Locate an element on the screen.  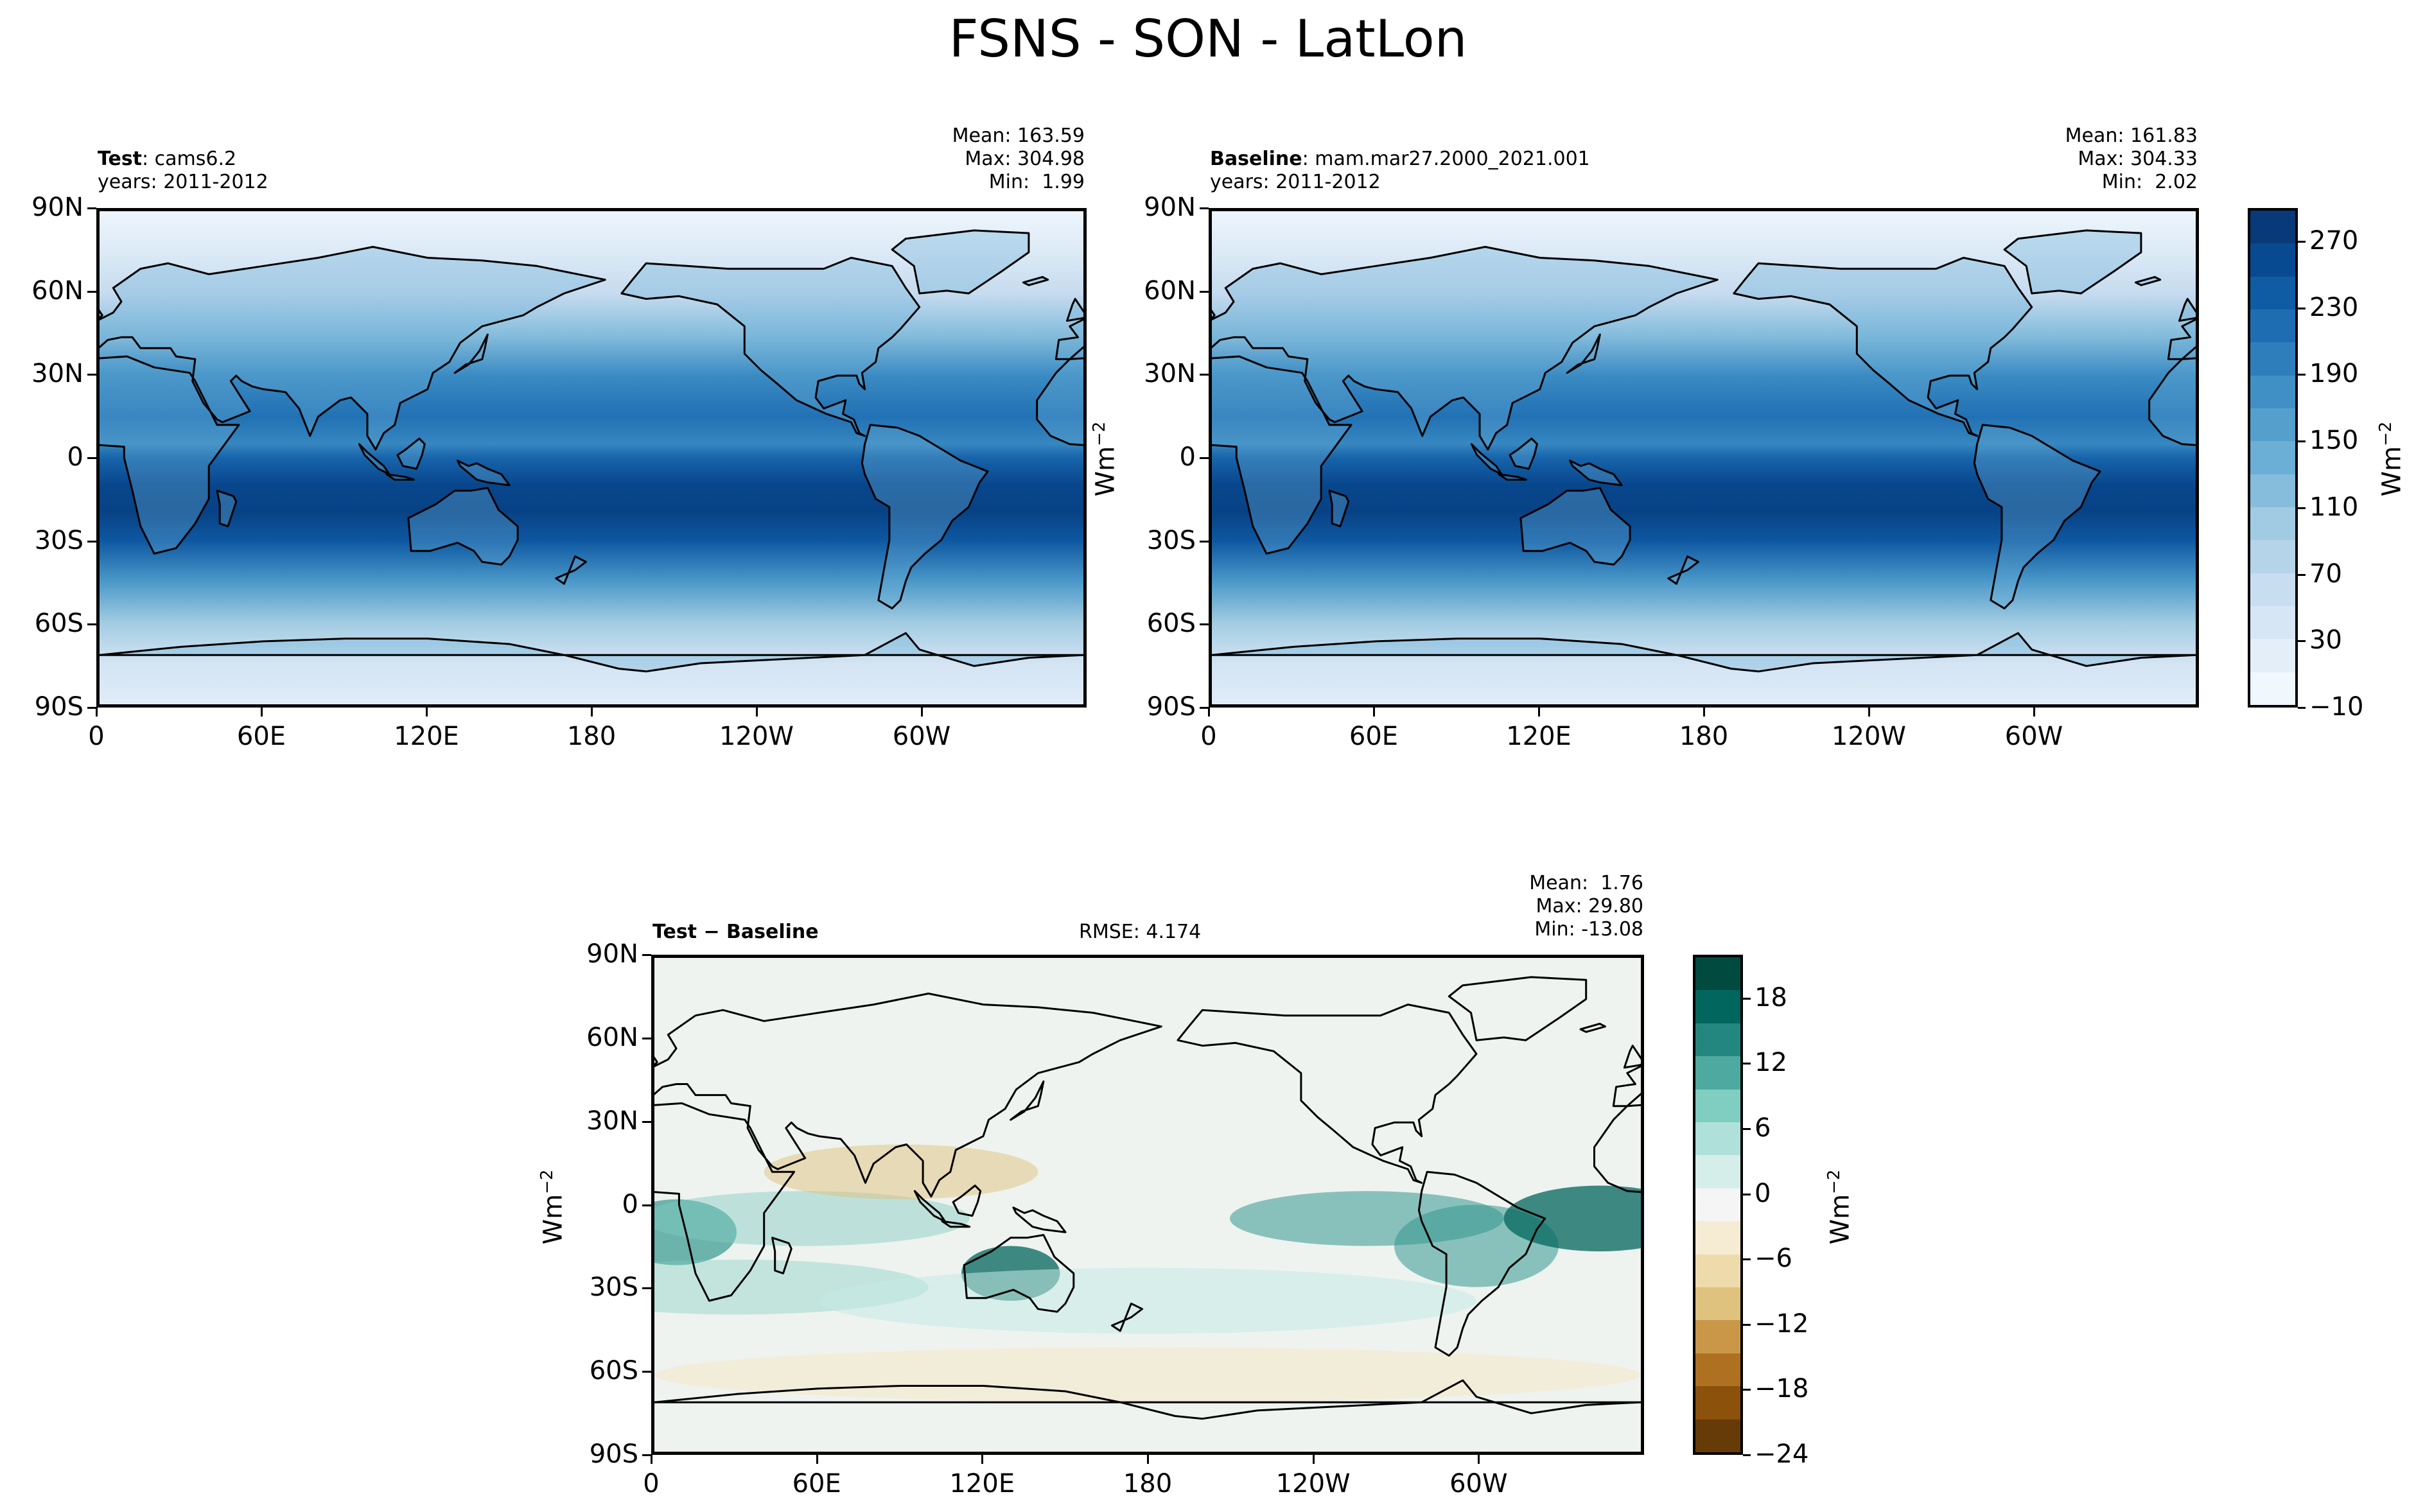
baseline-ytick-label: 0 is located at coordinates (1187, 457).